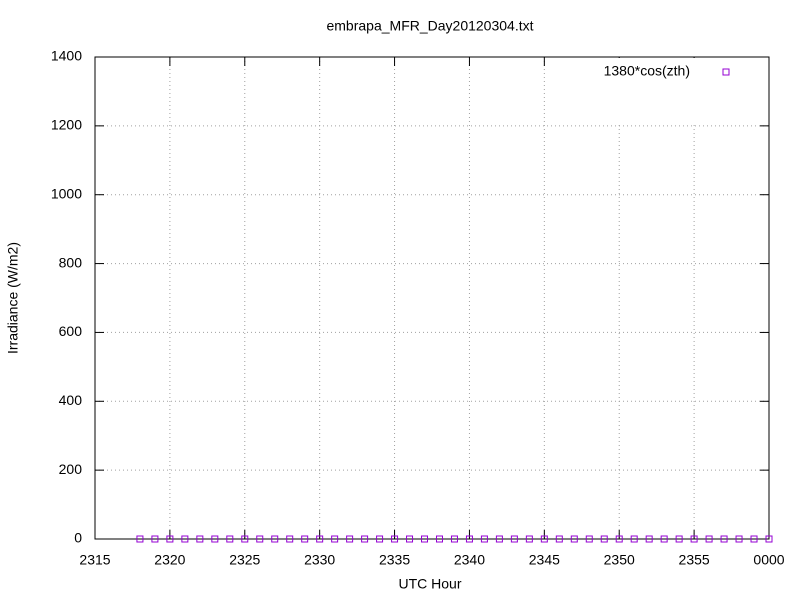  I want to click on x-tick-label: 2330, so click(319, 560).